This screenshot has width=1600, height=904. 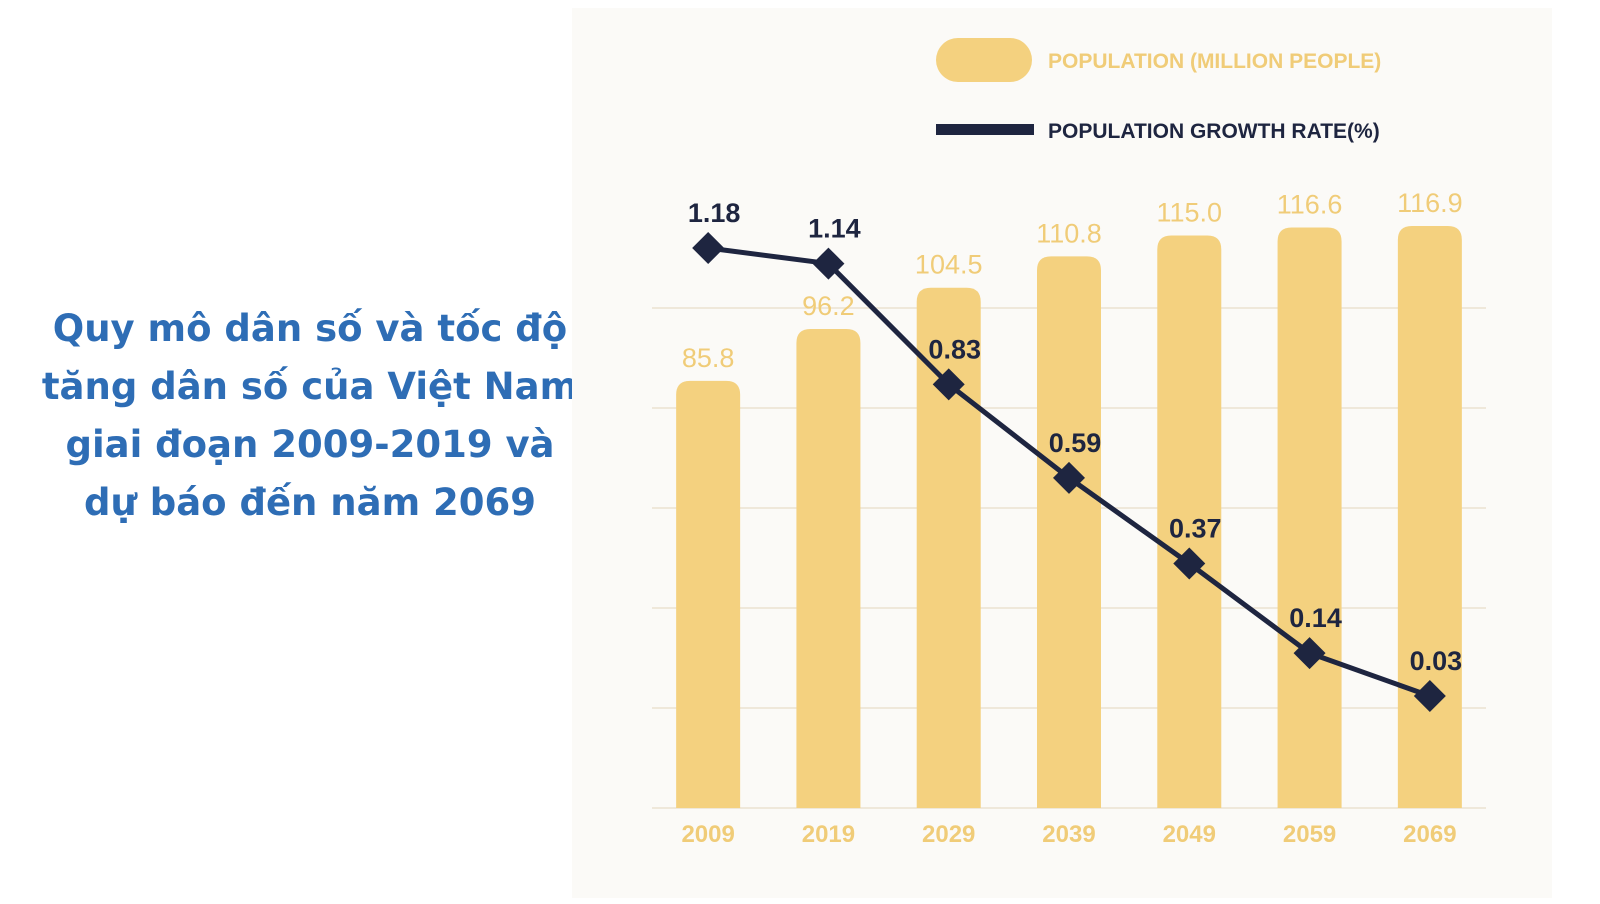 I want to click on bar-value-label: 104.5, so click(x=949, y=265).